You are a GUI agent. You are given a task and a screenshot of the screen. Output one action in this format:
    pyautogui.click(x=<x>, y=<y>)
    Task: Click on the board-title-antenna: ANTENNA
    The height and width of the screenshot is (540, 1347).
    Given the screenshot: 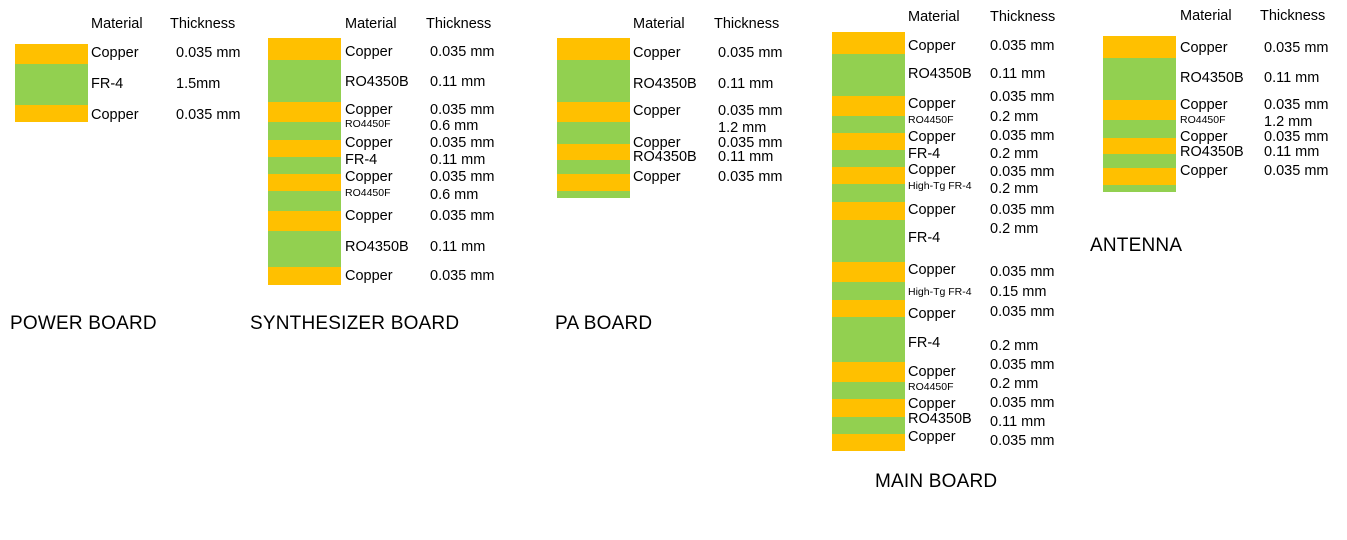 What is the action you would take?
    pyautogui.click(x=1136, y=245)
    